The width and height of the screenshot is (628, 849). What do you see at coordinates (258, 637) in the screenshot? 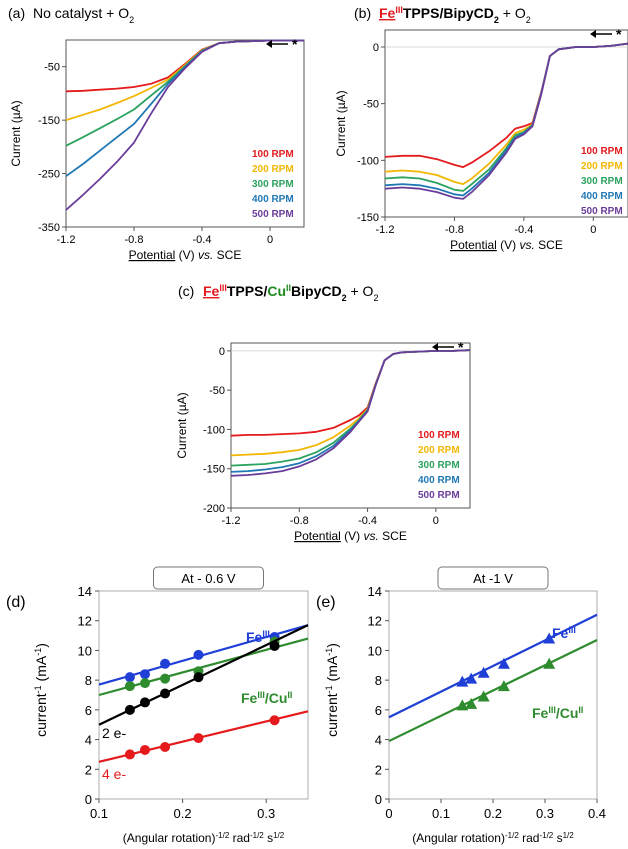
I see `series-label: FeIII` at bounding box center [258, 637].